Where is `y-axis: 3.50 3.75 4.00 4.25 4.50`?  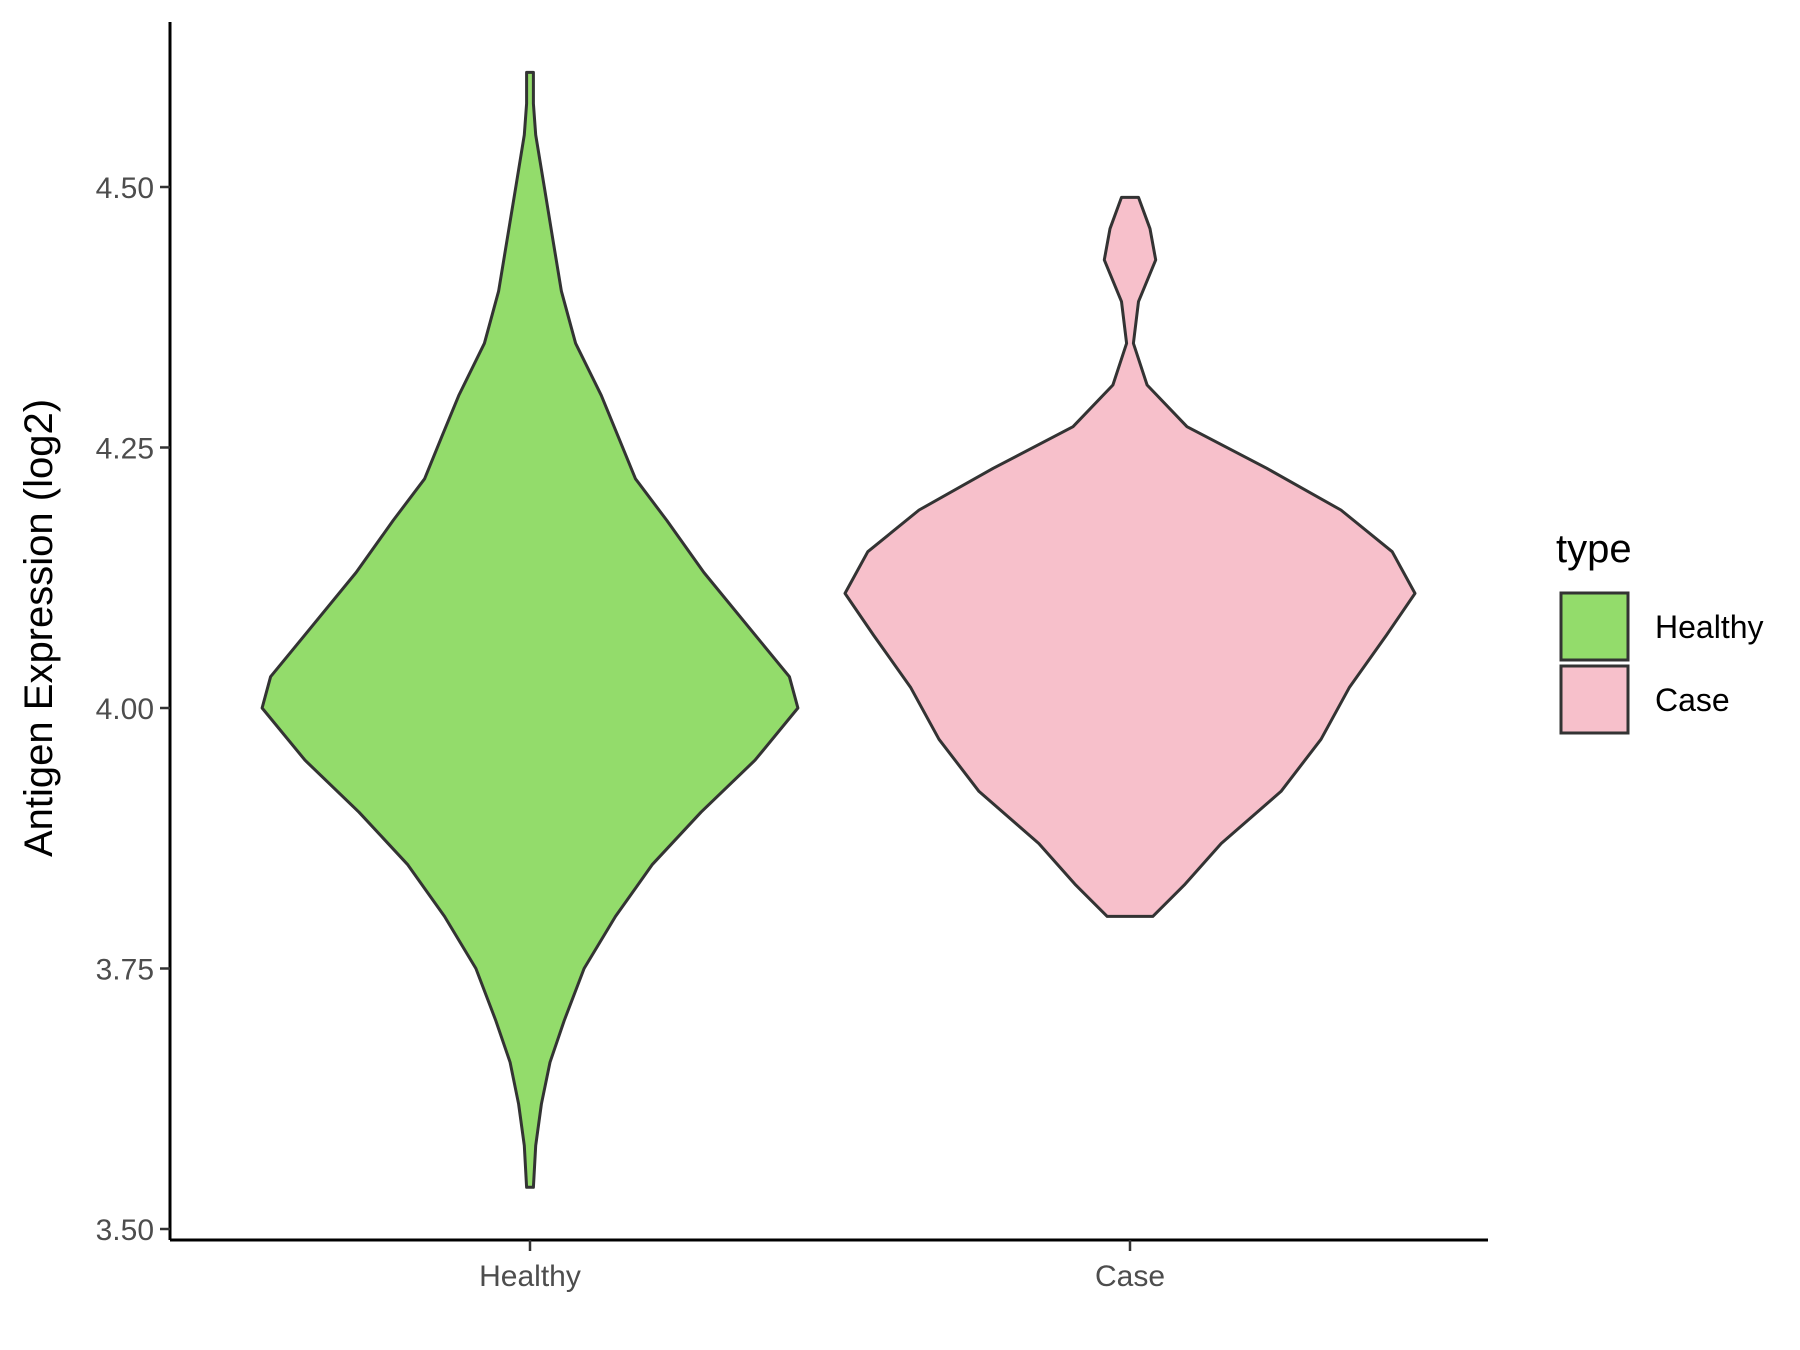
y-axis: 3.50 3.75 4.00 4.25 4.50 is located at coordinates (134, 634).